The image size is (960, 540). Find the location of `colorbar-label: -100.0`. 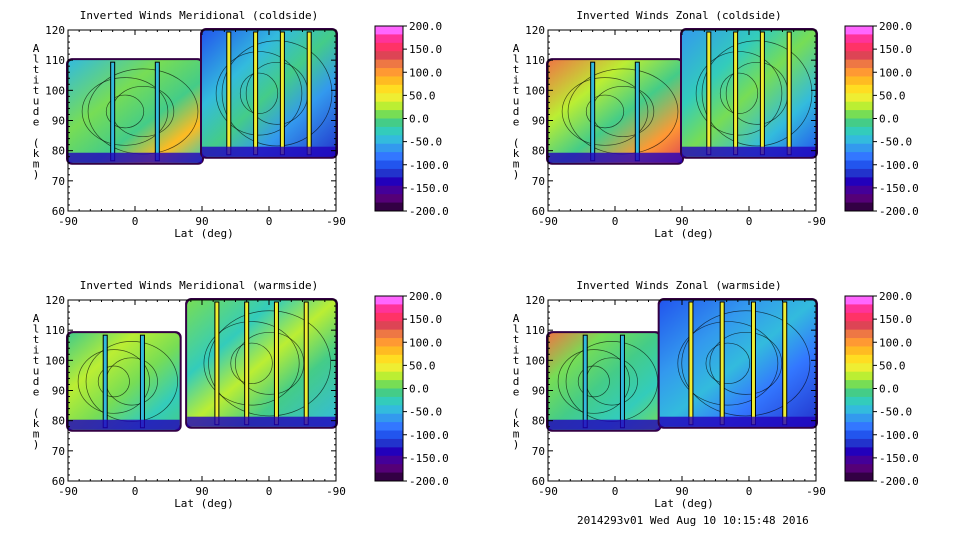

colorbar-label: -100.0 is located at coordinates (429, 165).